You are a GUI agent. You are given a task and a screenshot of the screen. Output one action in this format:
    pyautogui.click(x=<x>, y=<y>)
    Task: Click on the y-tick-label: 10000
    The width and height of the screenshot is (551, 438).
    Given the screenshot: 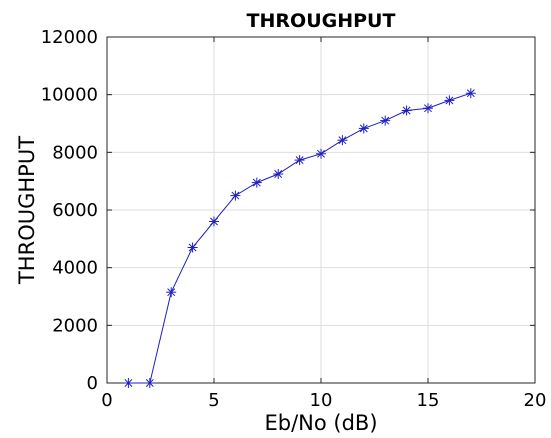 What is the action you would take?
    pyautogui.click(x=69, y=95)
    